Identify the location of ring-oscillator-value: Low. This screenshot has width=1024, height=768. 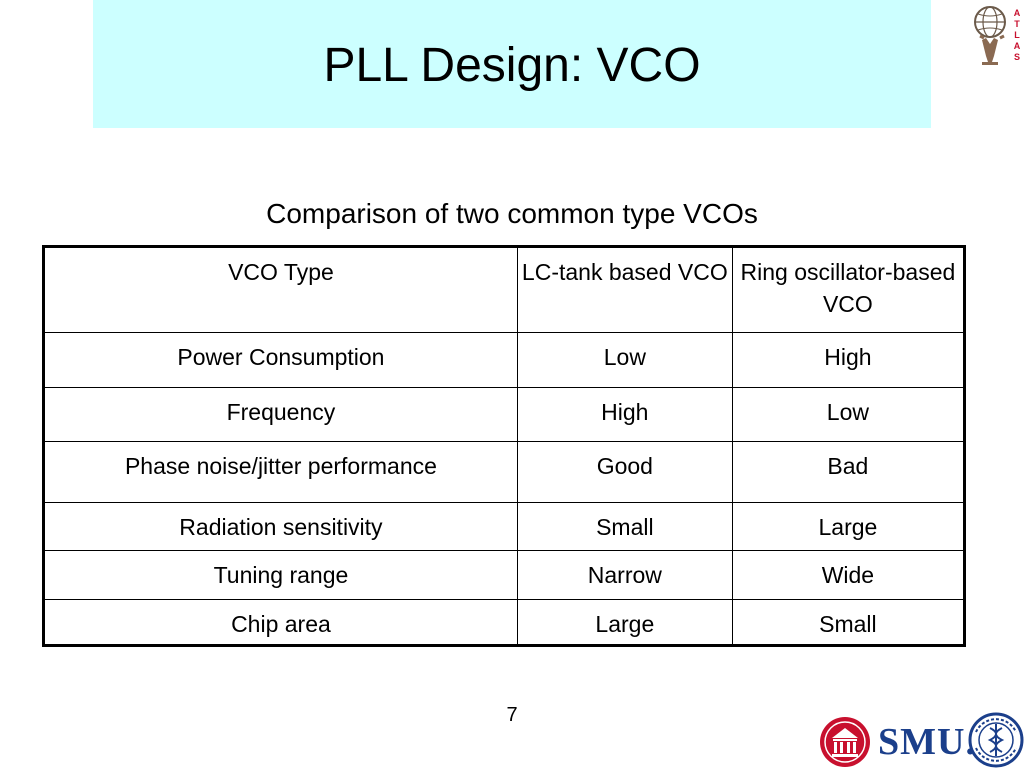
(848, 414).